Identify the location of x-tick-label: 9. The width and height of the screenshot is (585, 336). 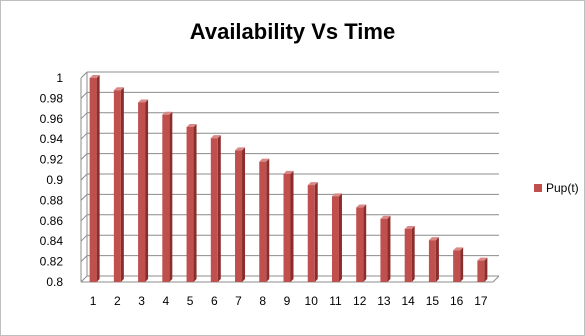
(287, 301).